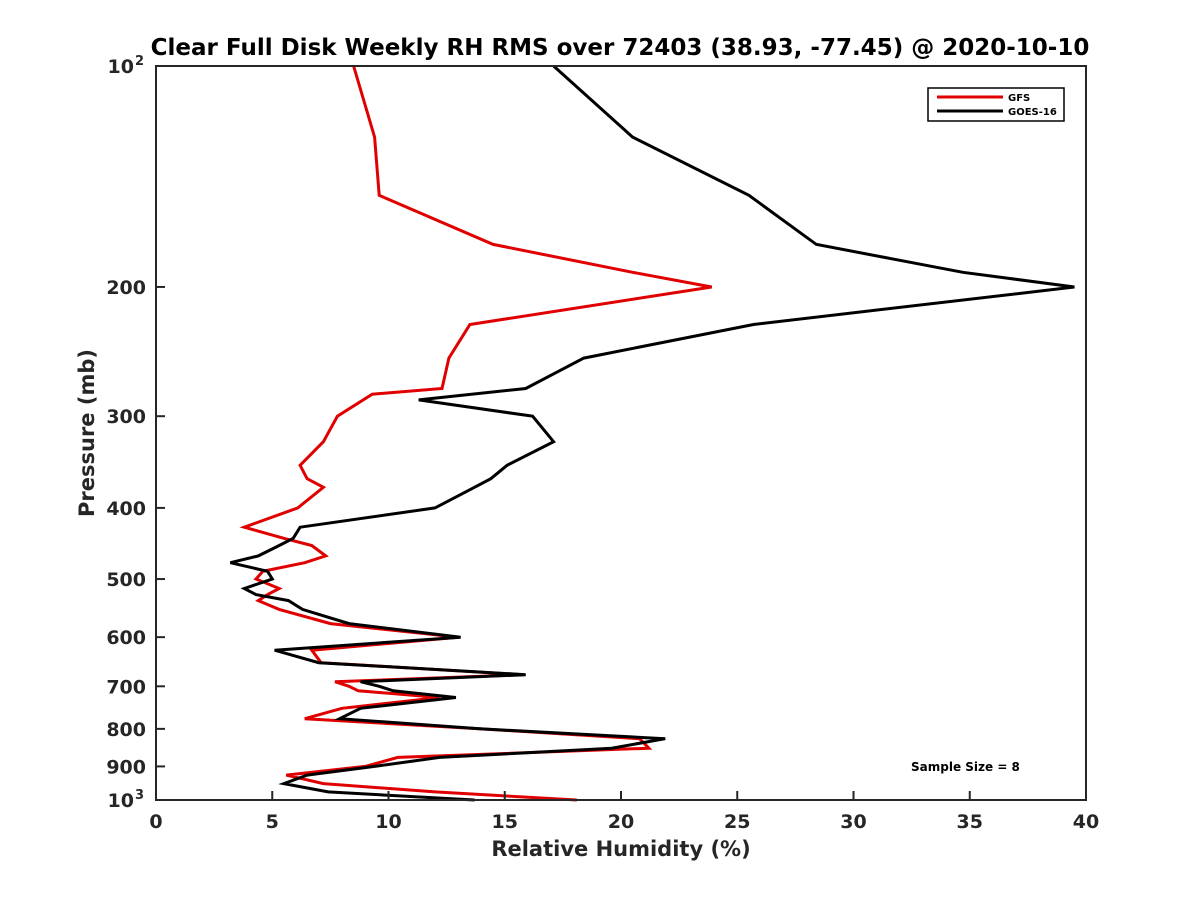 This screenshot has height=900, width=1200. I want to click on y-tick-label: 600, so click(126, 638).